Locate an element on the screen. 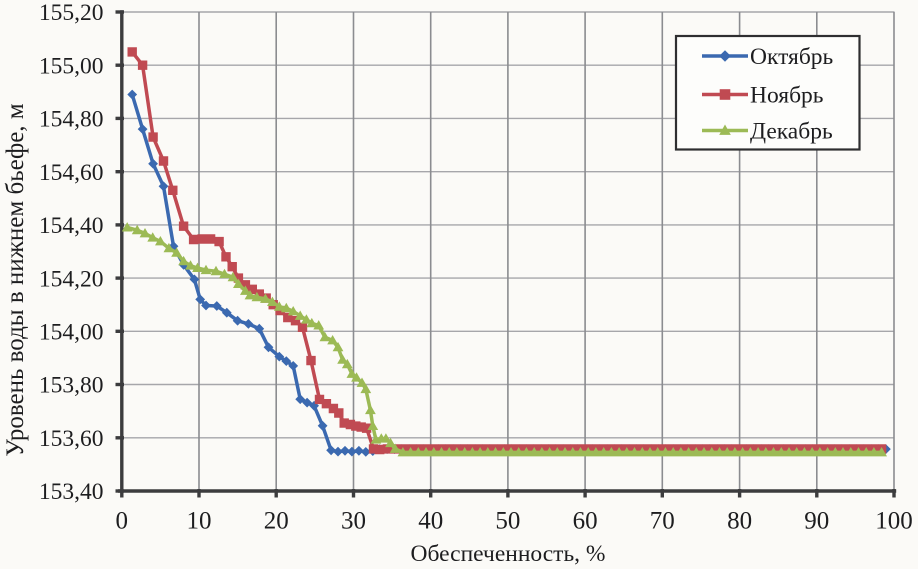 Image resolution: width=918 pixels, height=569 pixels. svg-text: 30 is located at coordinates (353, 521).